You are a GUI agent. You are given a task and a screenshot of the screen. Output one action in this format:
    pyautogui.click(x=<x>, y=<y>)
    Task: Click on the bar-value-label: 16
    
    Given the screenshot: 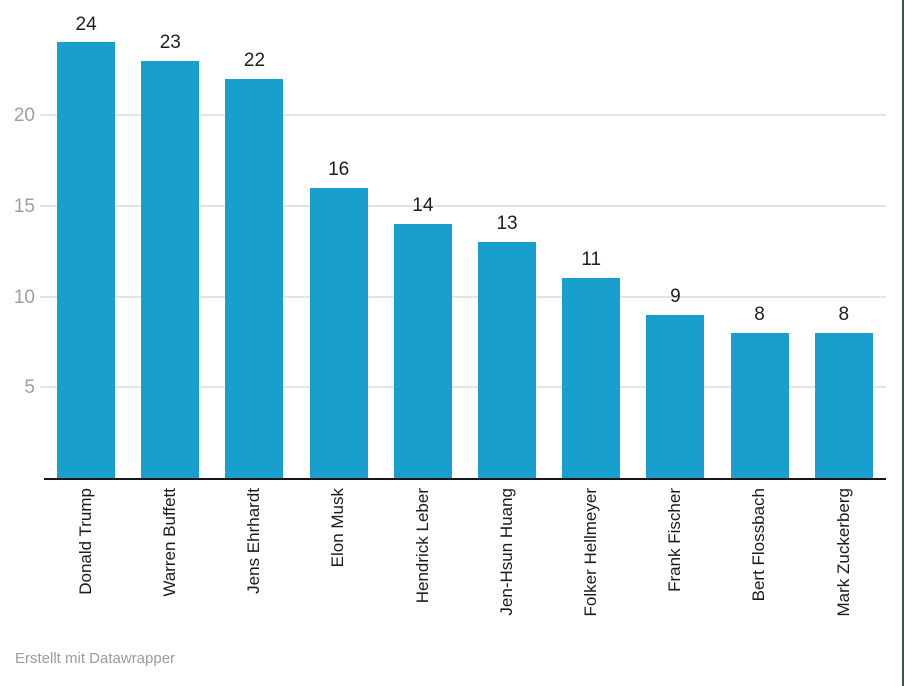 What is the action you would take?
    pyautogui.click(x=339, y=169)
    